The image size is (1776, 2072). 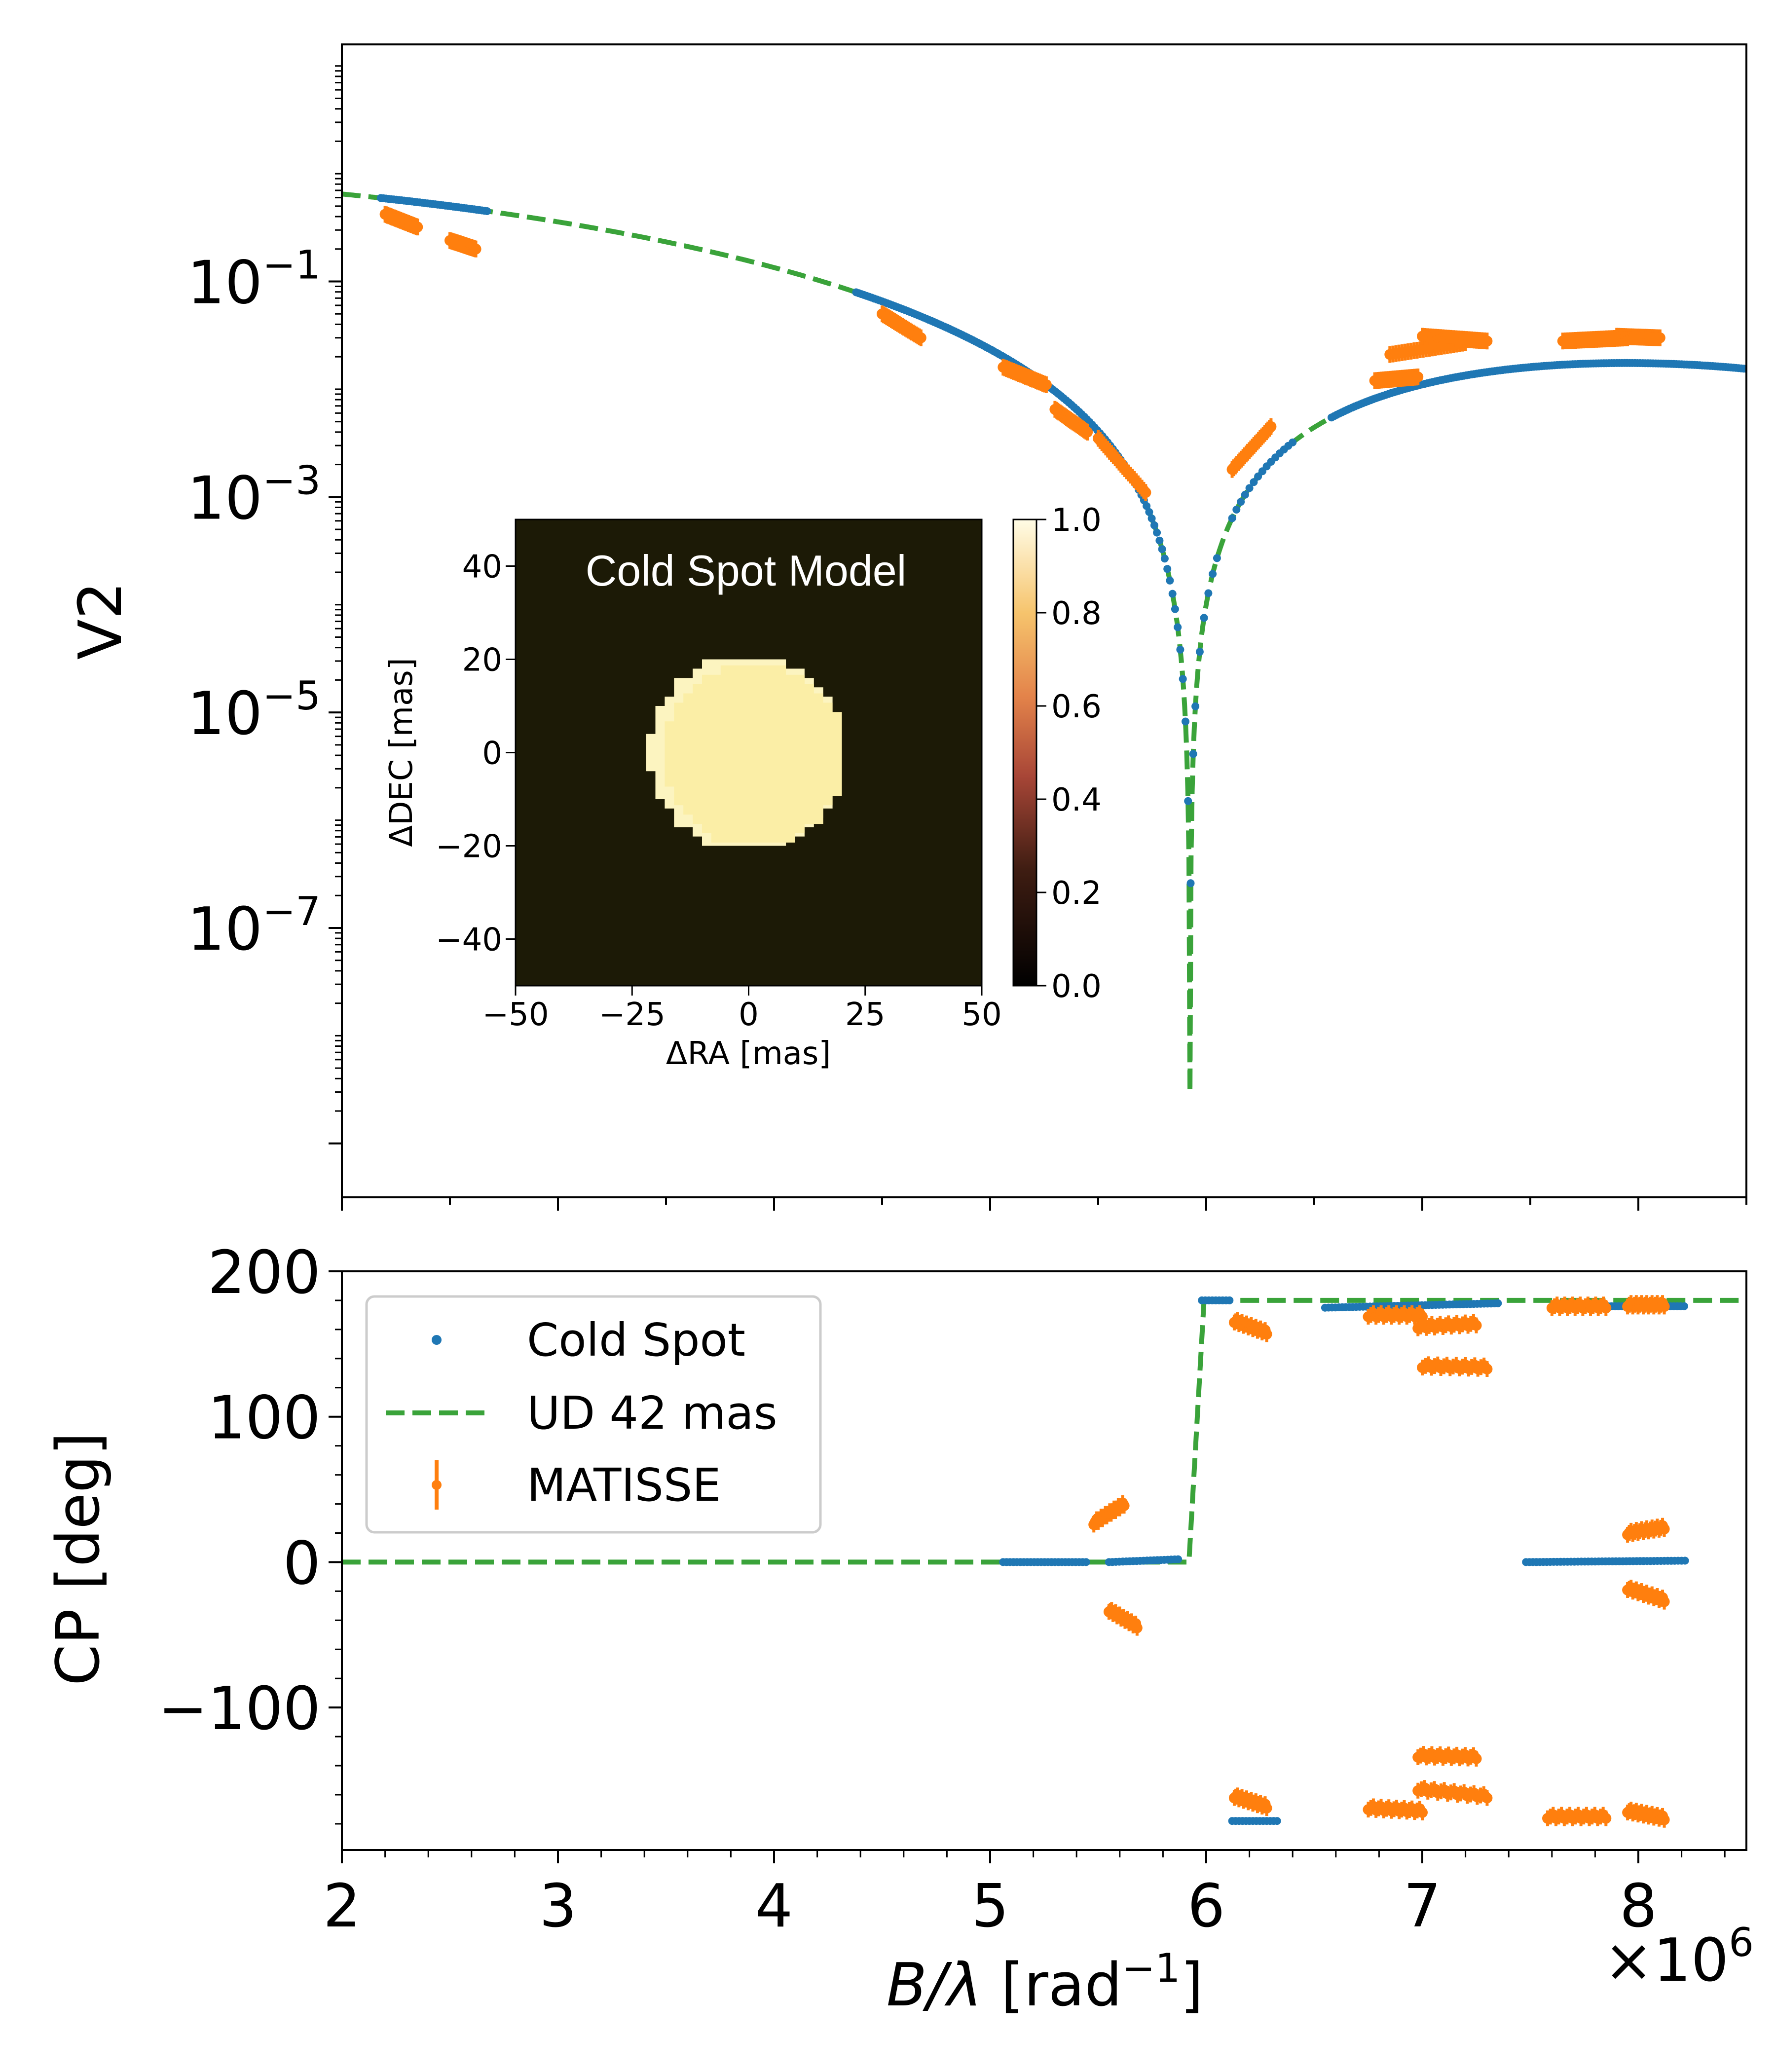 I want to click on v2-ytick-label: 10⁻⁵, so click(x=254, y=710).